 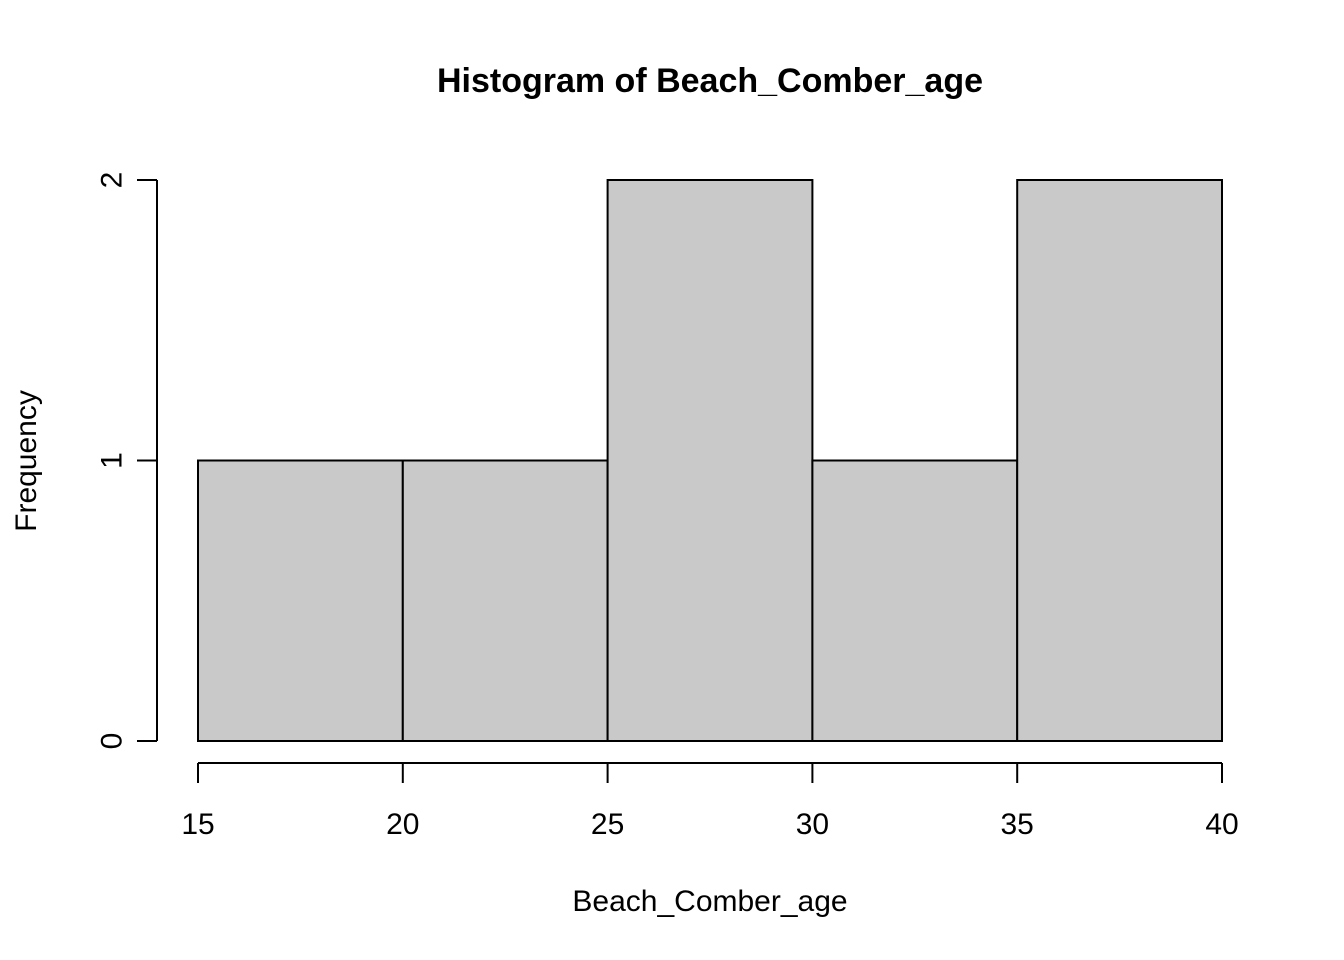 What do you see at coordinates (709, 901) in the screenshot?
I see `x-axis-label: Beach_Comber_age` at bounding box center [709, 901].